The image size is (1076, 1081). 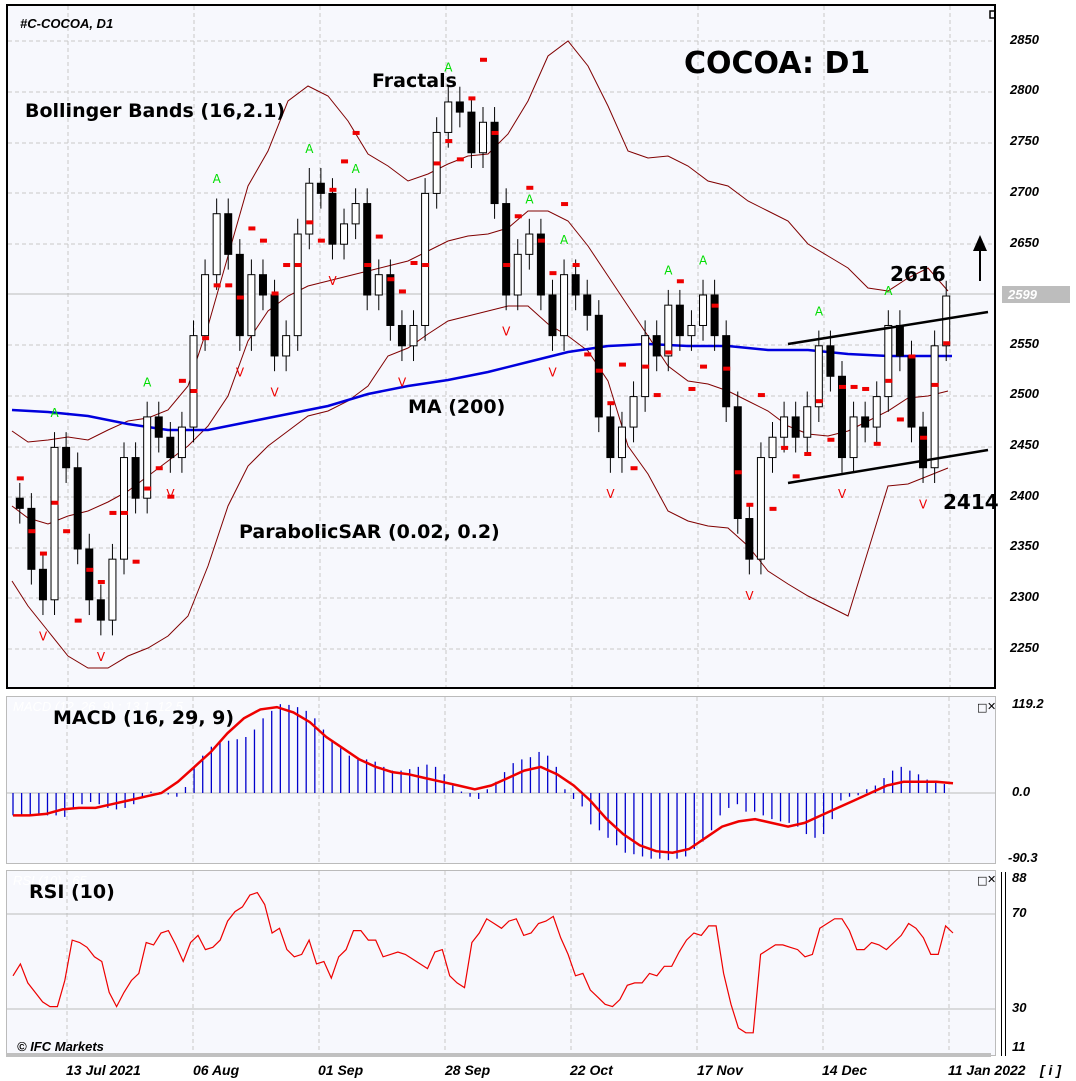 I want to click on rsi-axis-line, so click(x=1003, y=964).